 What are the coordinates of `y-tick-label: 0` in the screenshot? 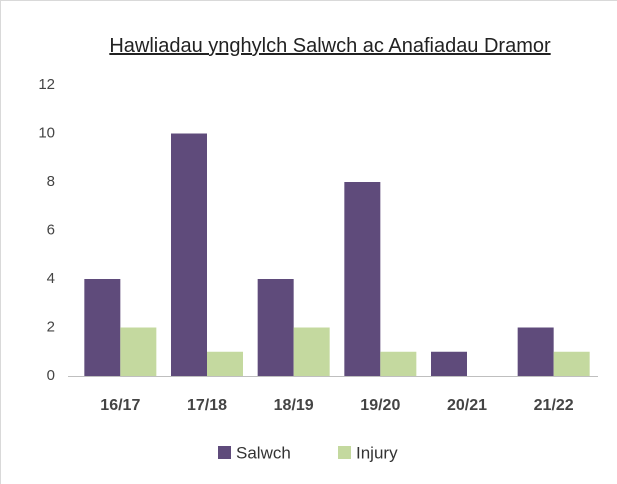 It's located at (51, 375).